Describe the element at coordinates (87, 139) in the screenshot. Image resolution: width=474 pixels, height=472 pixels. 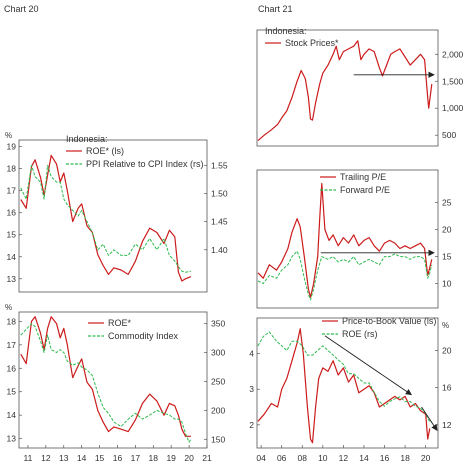
I see `c20-top-legend-title: Indonesia:` at that location.